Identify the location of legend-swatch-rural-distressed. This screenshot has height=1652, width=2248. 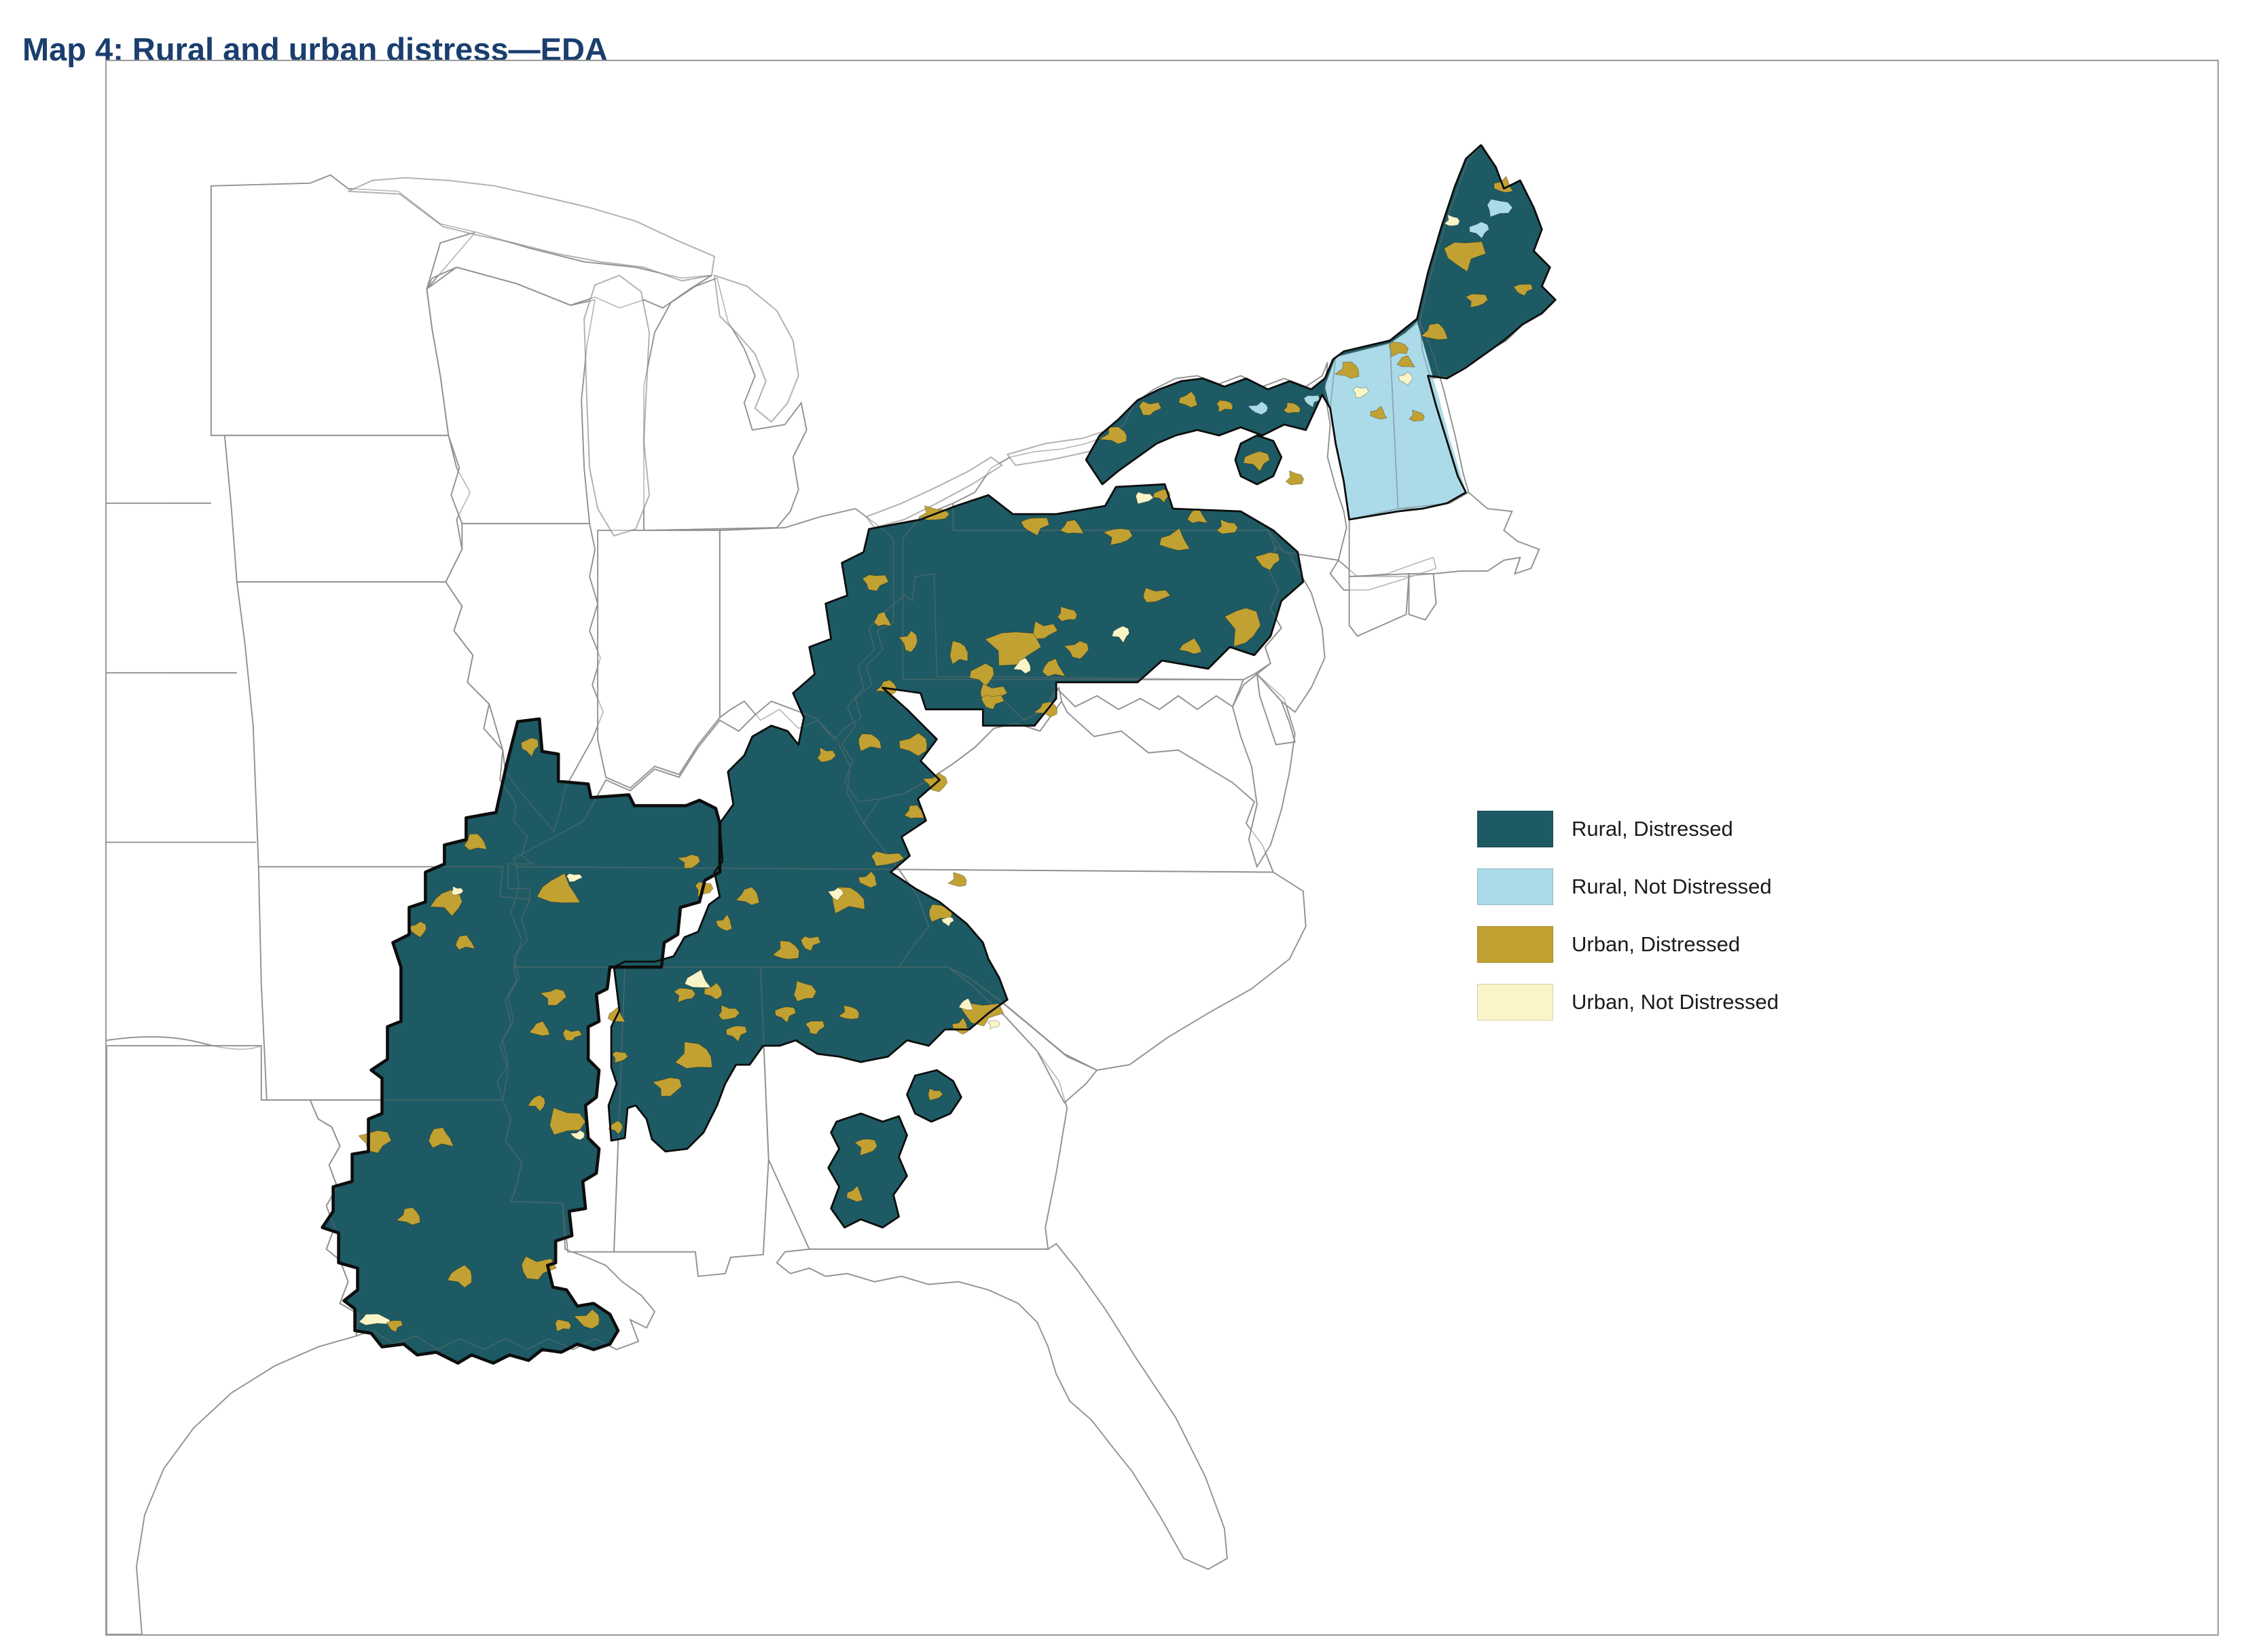
(1515, 829).